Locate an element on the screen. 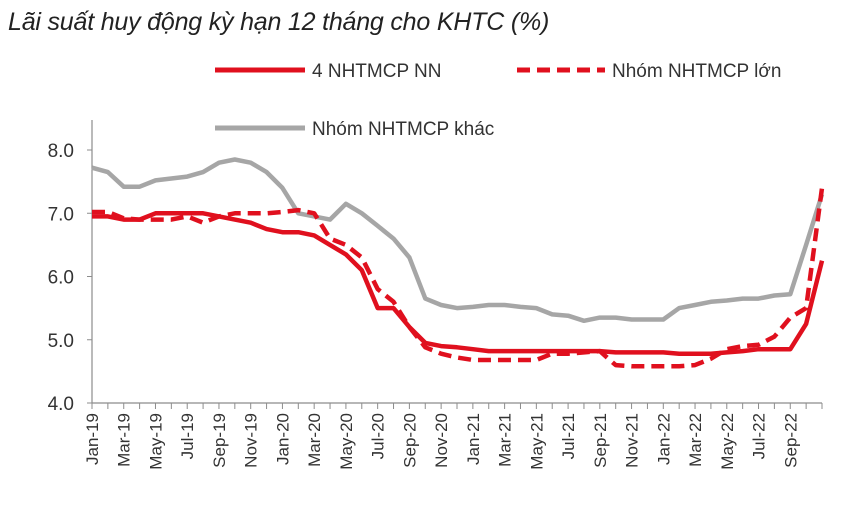 The width and height of the screenshot is (841, 505). x-tick-label: Jan-19 is located at coordinates (92, 439).